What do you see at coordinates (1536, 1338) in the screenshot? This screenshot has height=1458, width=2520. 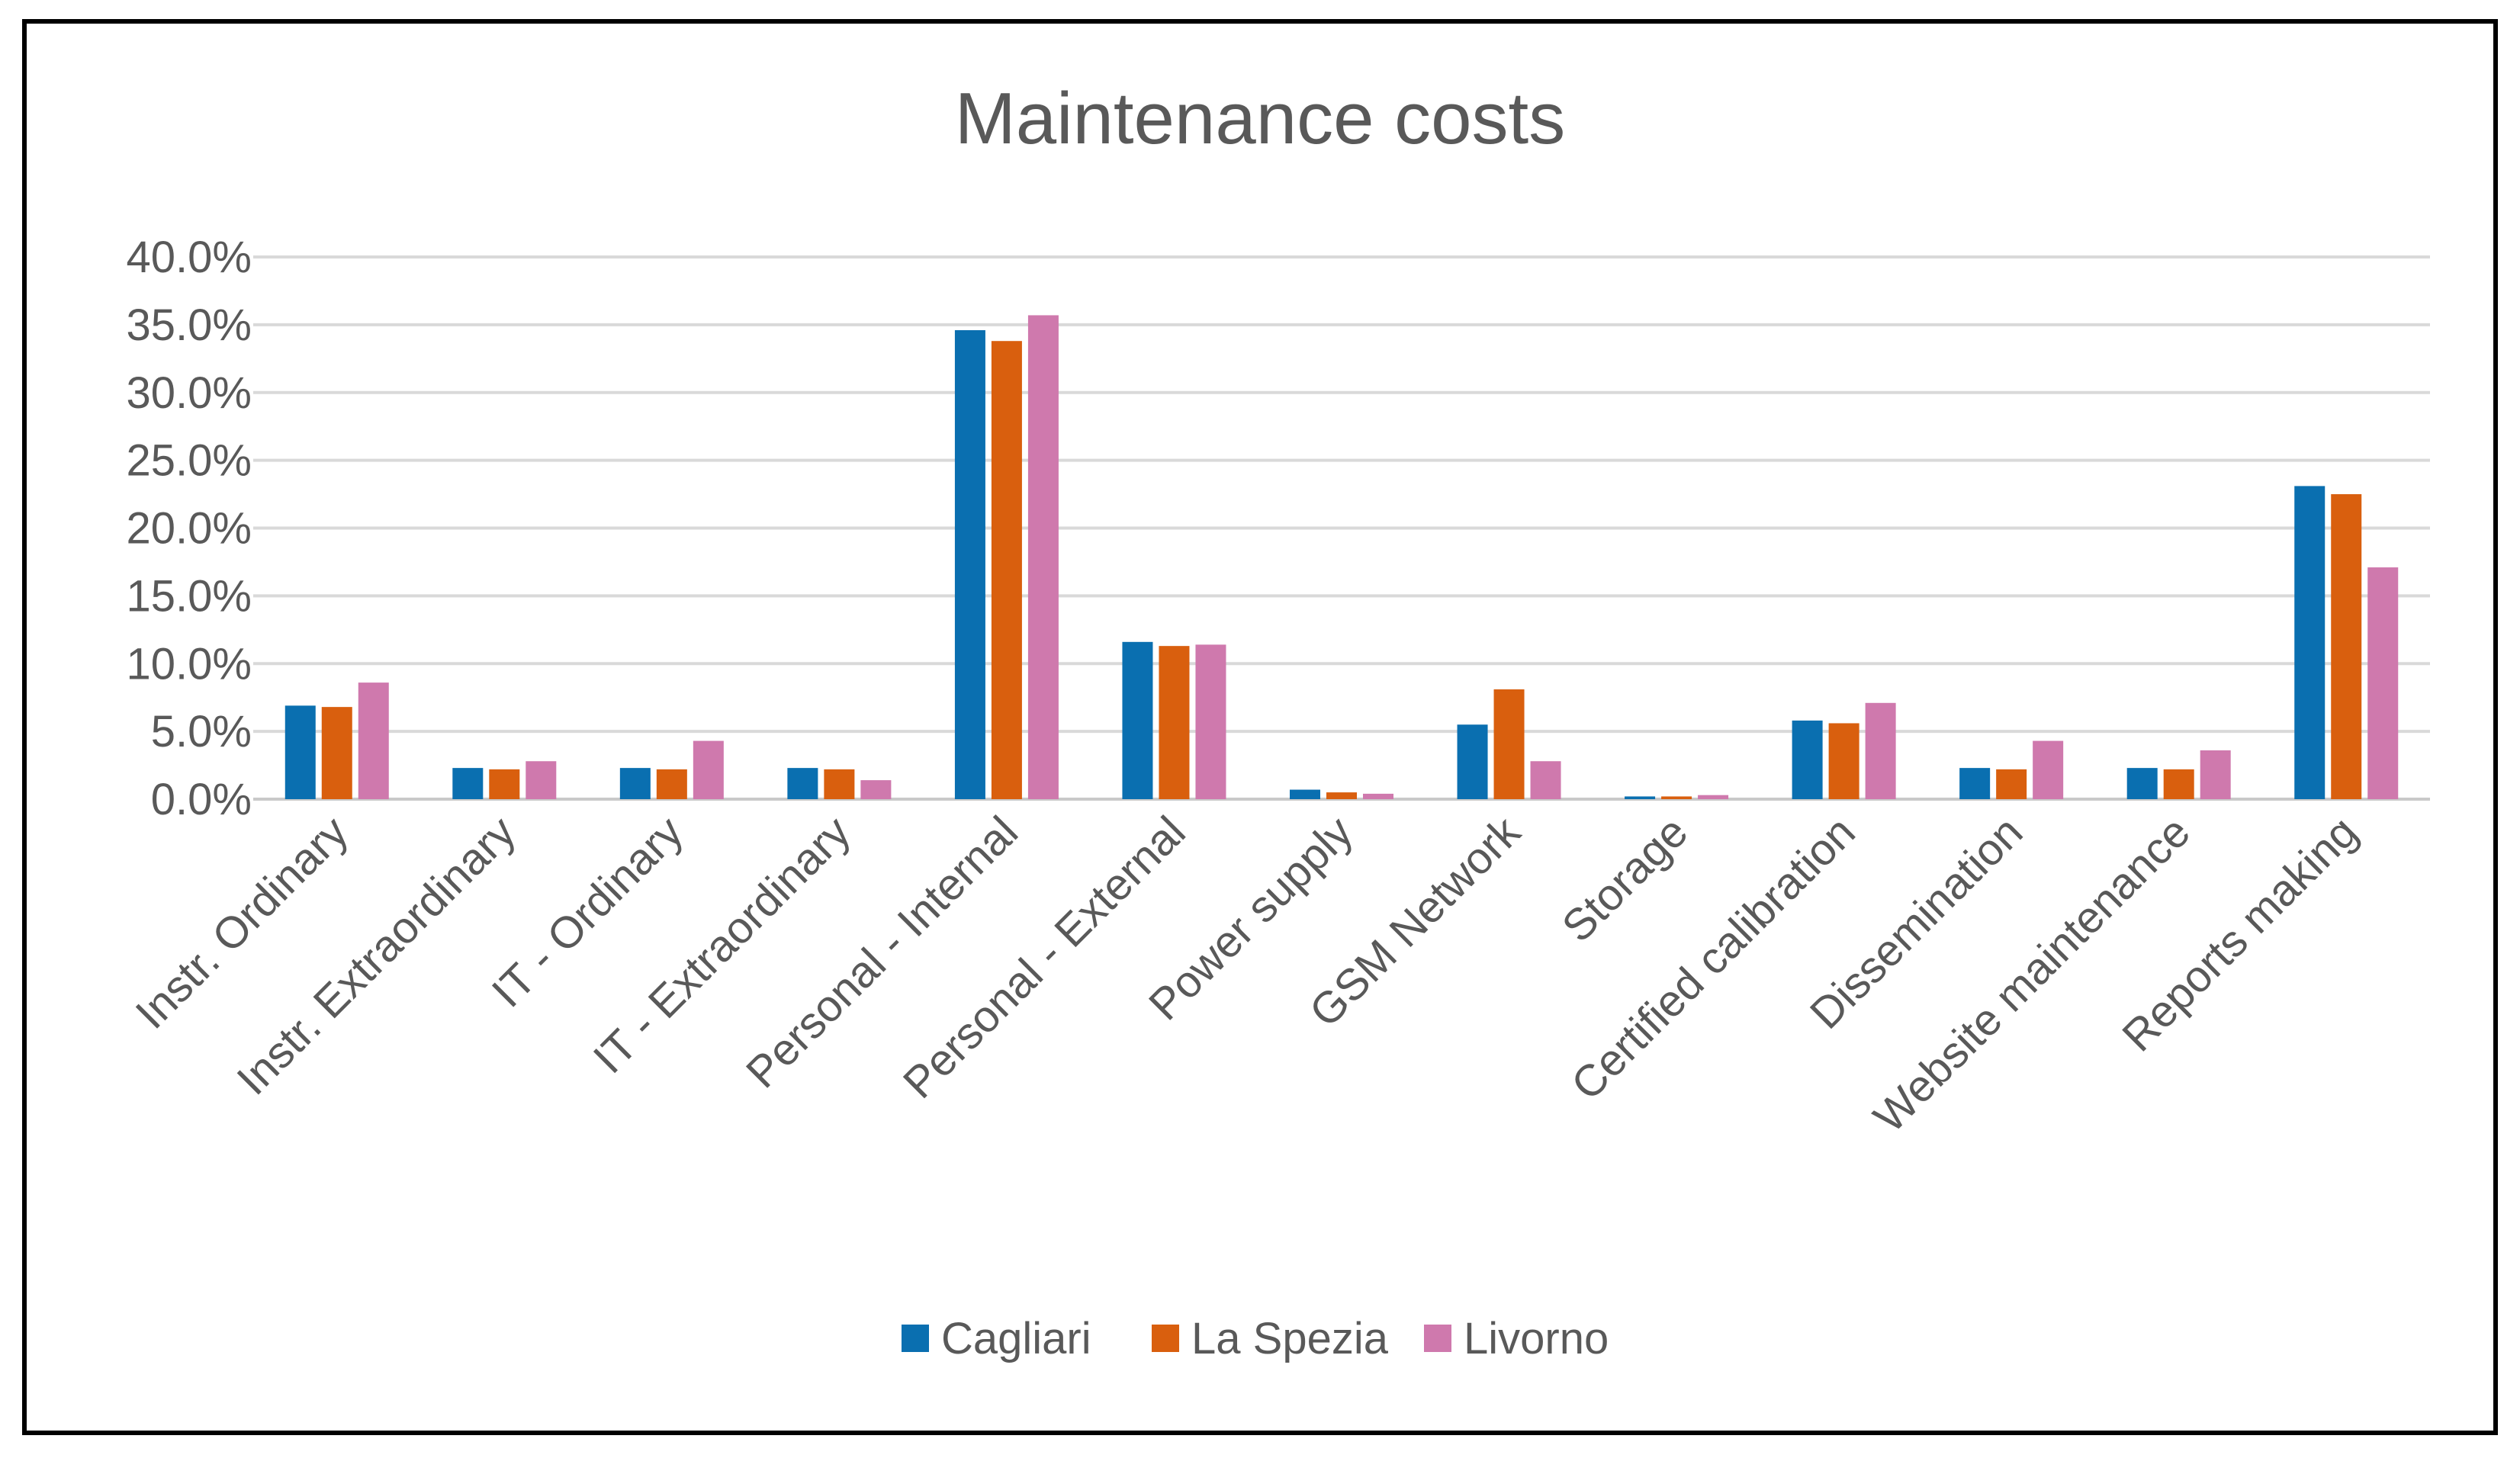 I see `legend-label: Livorno` at bounding box center [1536, 1338].